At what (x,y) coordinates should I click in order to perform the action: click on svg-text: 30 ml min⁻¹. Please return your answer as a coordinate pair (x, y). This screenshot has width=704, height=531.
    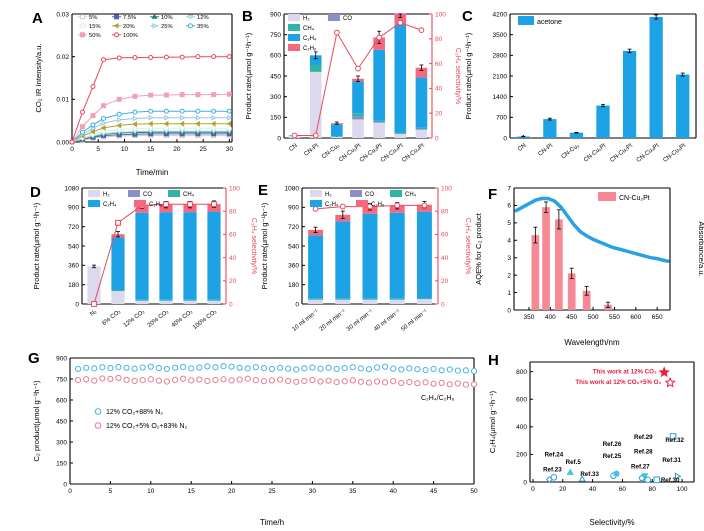
    Looking at the image, I should click on (360, 321).